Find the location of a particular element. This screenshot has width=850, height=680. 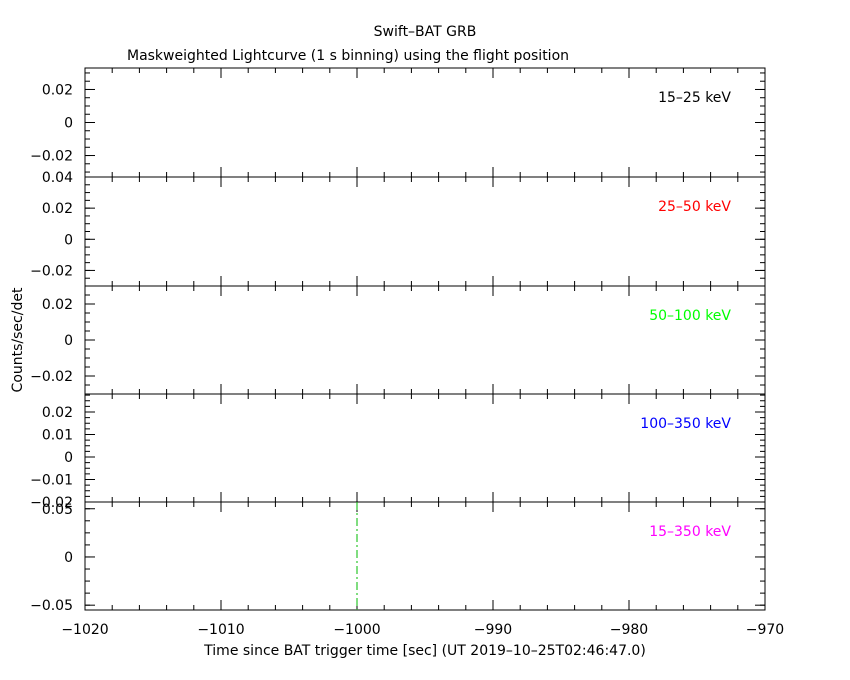

panel-0: −0.02 0 0.02 15–25 keV is located at coordinates (398, 122).